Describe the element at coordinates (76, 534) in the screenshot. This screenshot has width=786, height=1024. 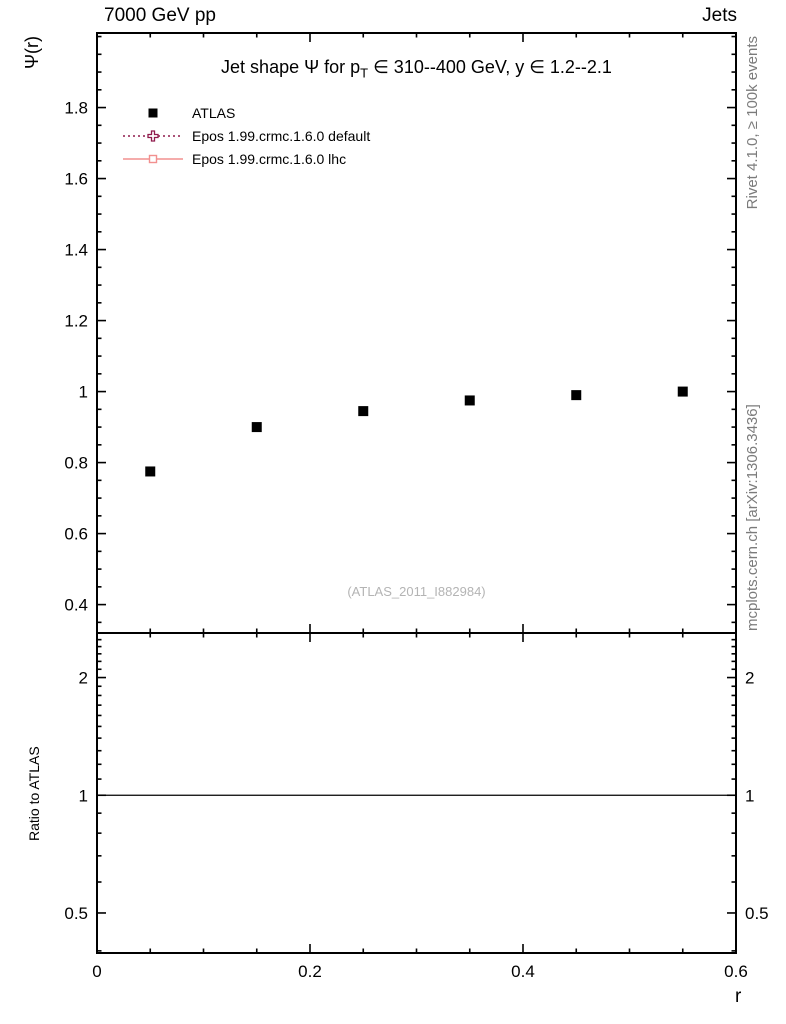
I see `y-tick-label: 0.6` at that location.